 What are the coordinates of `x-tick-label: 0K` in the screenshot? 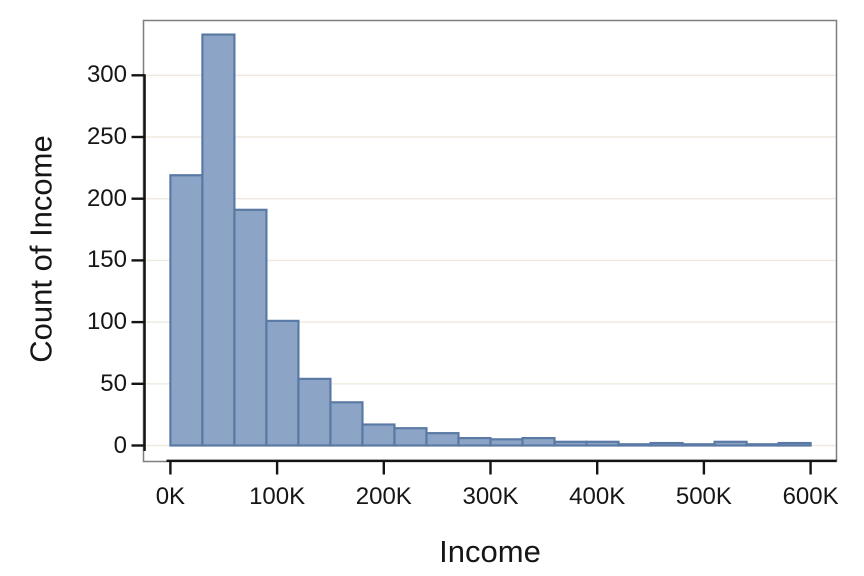 It's located at (170, 496).